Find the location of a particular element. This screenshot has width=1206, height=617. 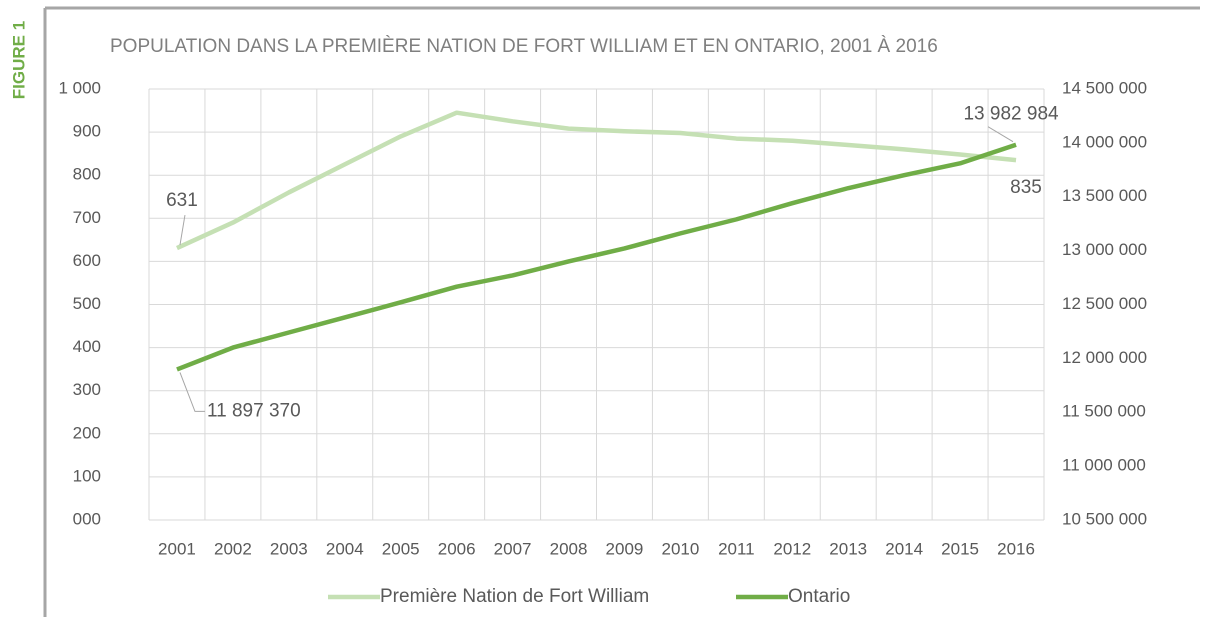

y-tick-label: 400 is located at coordinates (87, 346).